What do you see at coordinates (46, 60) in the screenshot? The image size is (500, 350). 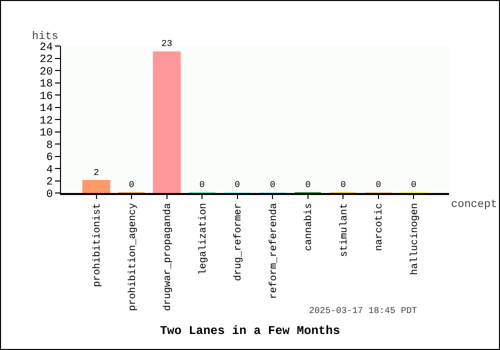 I see `y-tick-label: 22` at bounding box center [46, 60].